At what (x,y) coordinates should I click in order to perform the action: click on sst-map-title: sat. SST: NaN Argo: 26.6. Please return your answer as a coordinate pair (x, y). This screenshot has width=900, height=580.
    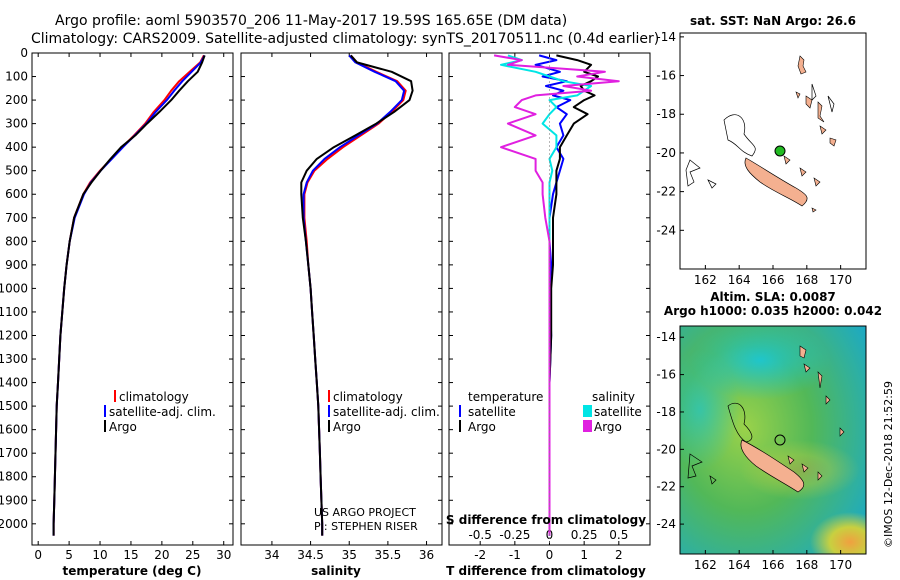
    Looking at the image, I should click on (773, 21).